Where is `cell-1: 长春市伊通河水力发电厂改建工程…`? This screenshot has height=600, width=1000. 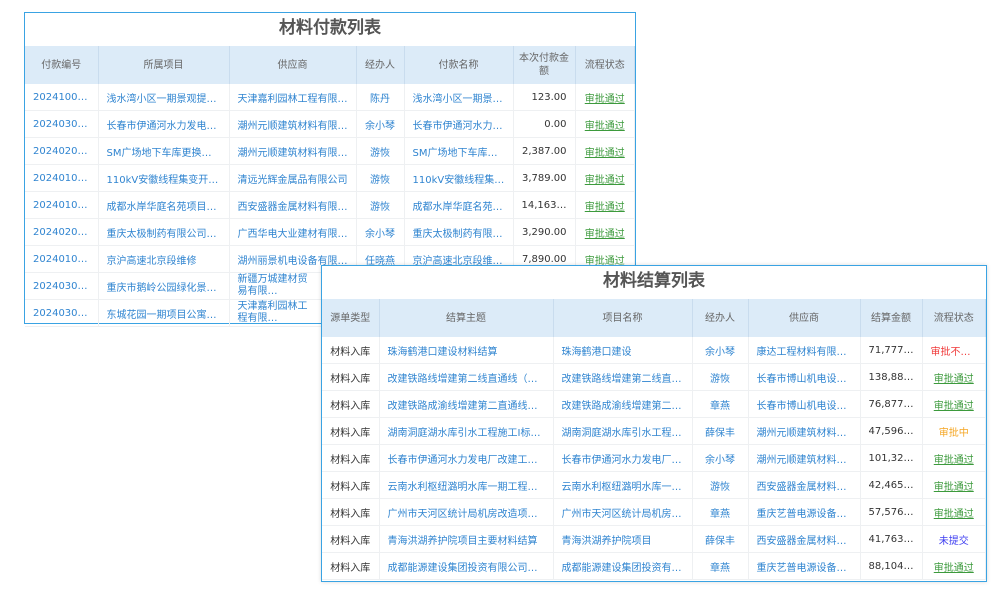 cell-1: 长春市伊通河水力发电厂改建工程… is located at coordinates (466, 458).